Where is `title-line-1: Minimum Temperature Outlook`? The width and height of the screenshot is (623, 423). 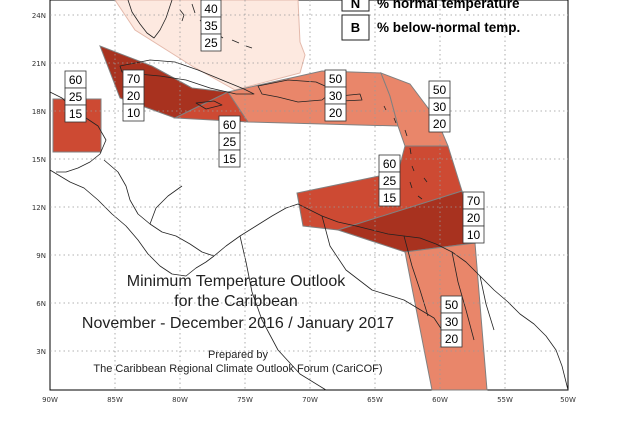 title-line-1: Minimum Temperature Outlook is located at coordinates (236, 281).